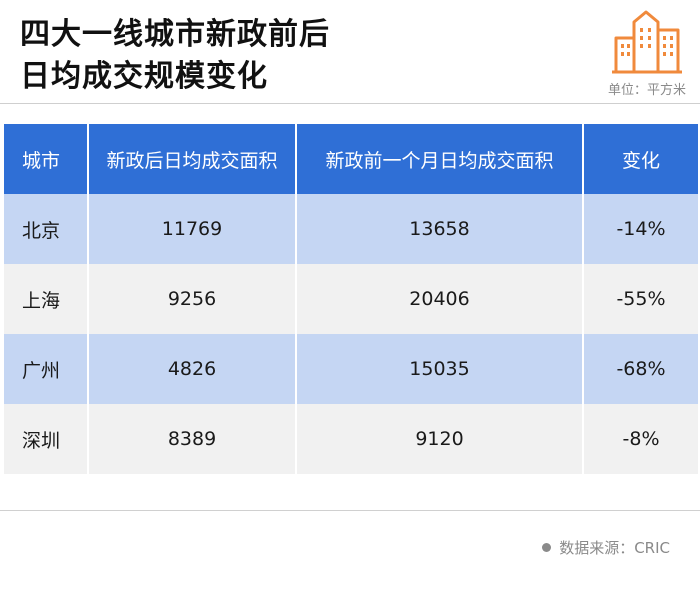 This screenshot has width=700, height=595. What do you see at coordinates (350, 103) in the screenshot?
I see `divider-top` at bounding box center [350, 103].